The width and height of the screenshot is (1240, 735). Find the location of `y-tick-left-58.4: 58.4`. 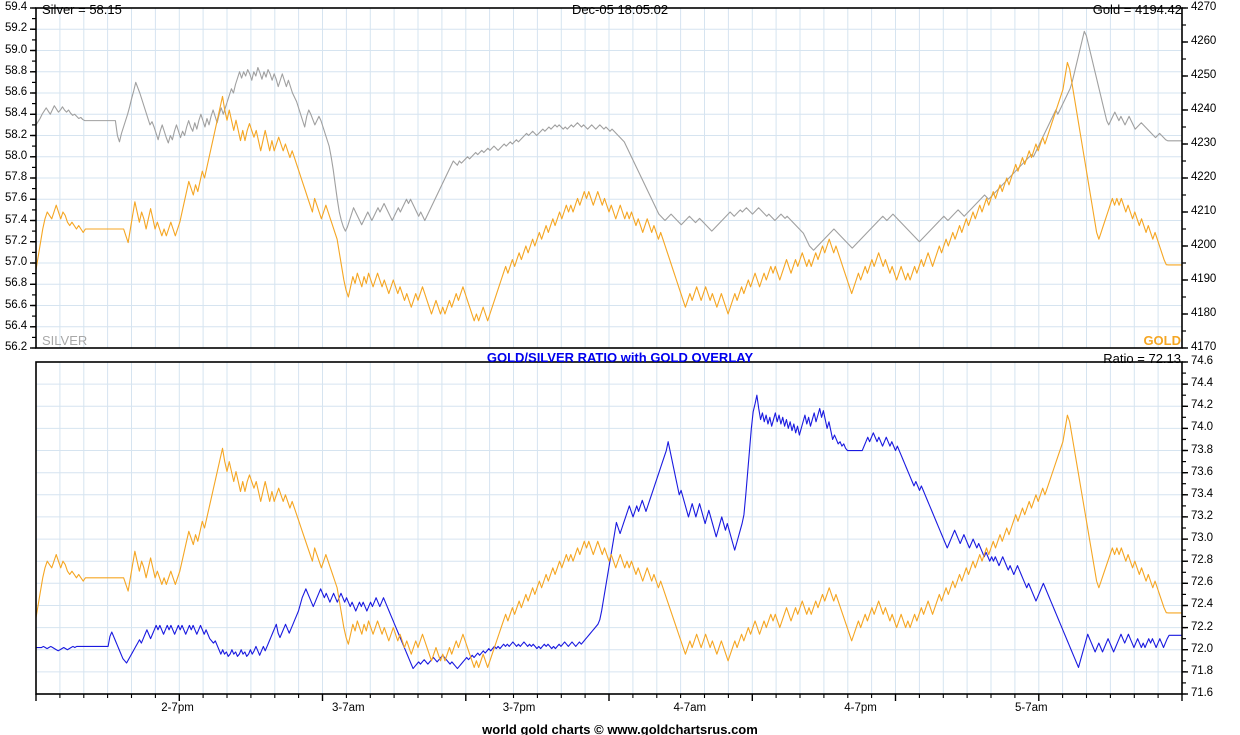

y-tick-left-58.4: 58.4 is located at coordinates (16, 113).